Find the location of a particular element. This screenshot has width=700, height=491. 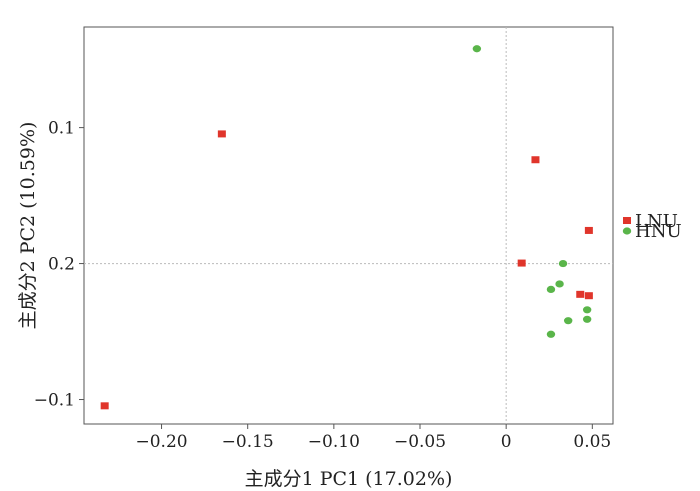

x-tick-label: −0.15 is located at coordinates (248, 442).